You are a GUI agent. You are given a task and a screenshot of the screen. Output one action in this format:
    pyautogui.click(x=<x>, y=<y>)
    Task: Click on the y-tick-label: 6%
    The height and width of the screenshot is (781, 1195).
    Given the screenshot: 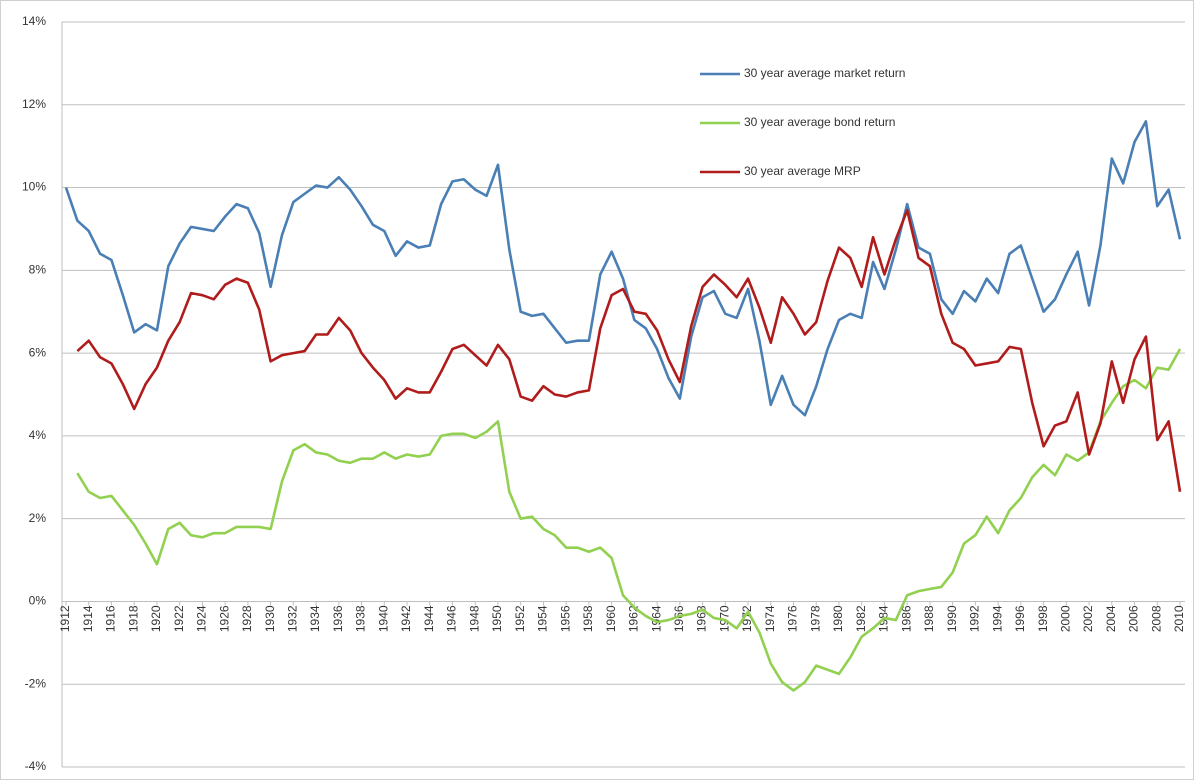 What is the action you would take?
    pyautogui.click(x=38, y=352)
    